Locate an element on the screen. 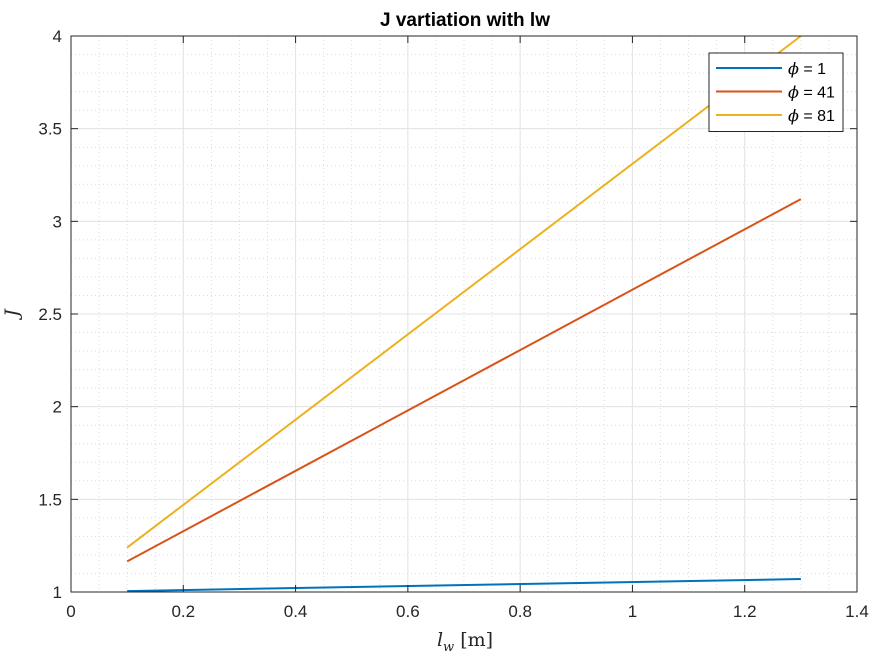  x-axis-label-sub: w is located at coordinates (448, 647).